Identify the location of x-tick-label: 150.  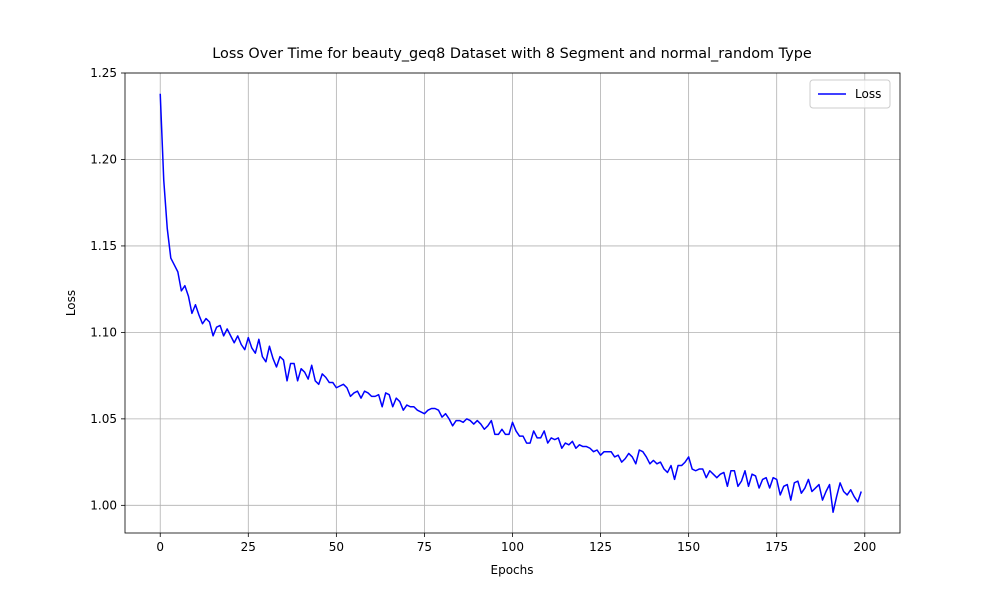
(688, 547).